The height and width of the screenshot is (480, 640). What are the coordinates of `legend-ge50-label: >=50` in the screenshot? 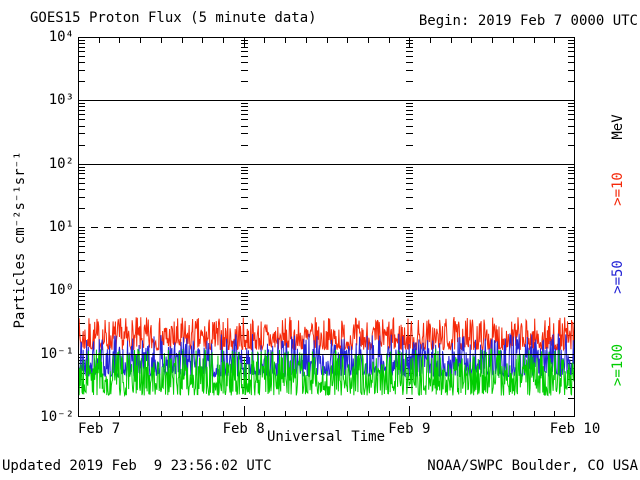 It's located at (618, 277).